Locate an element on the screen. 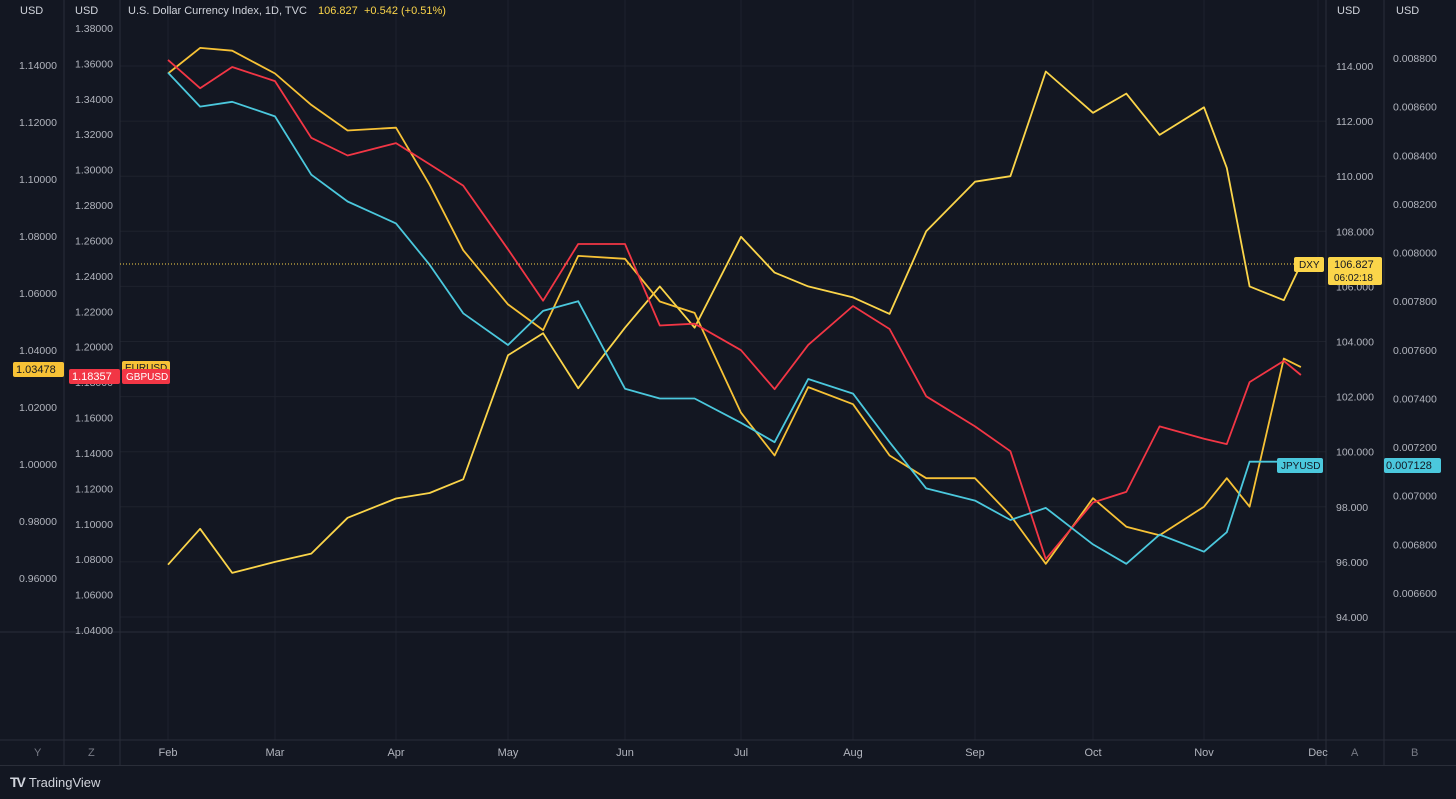 The image size is (1456, 799). axis-tick-label: 0.007800 is located at coordinates (1415, 302).